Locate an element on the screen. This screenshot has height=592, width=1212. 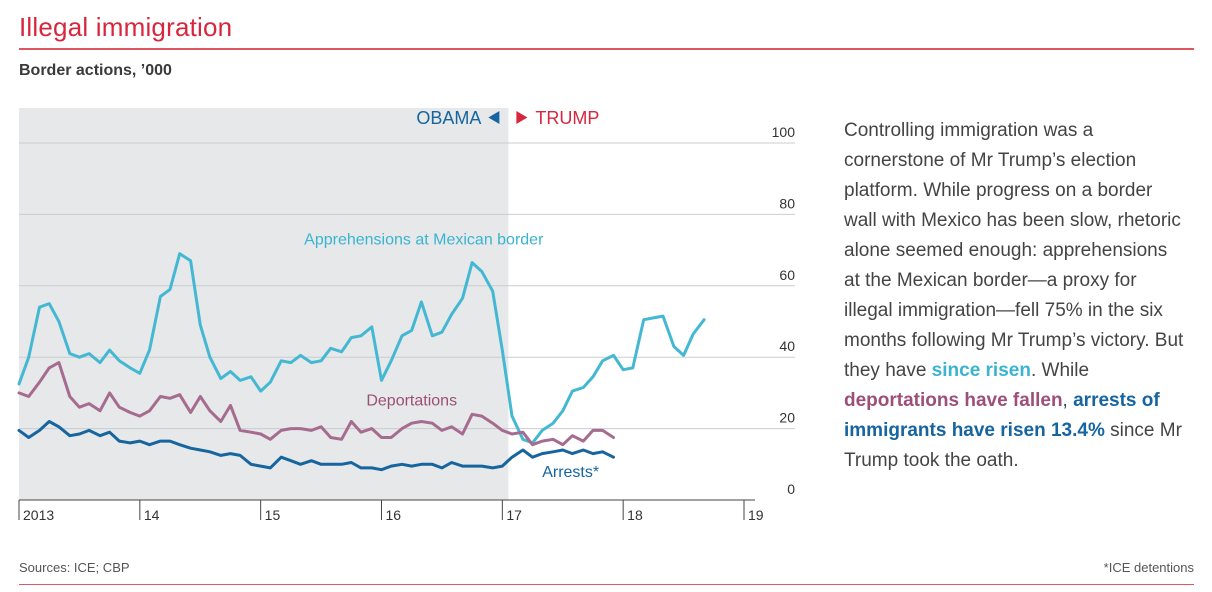
bottom-rule is located at coordinates (606, 584).